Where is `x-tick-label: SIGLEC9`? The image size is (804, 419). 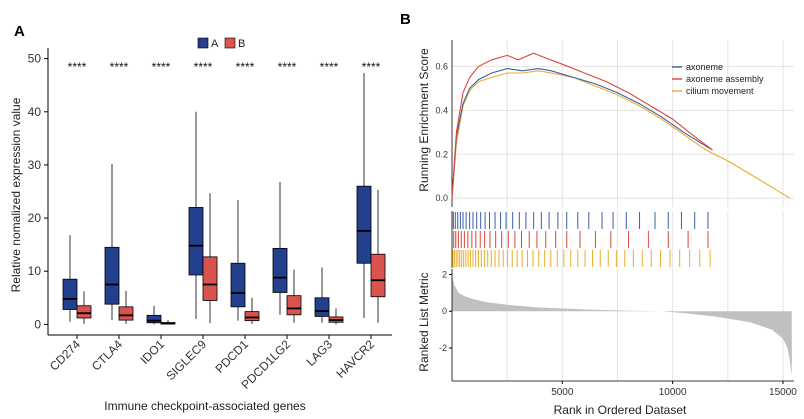
x-tick-label: SIGLEC9 is located at coordinates (186, 360).